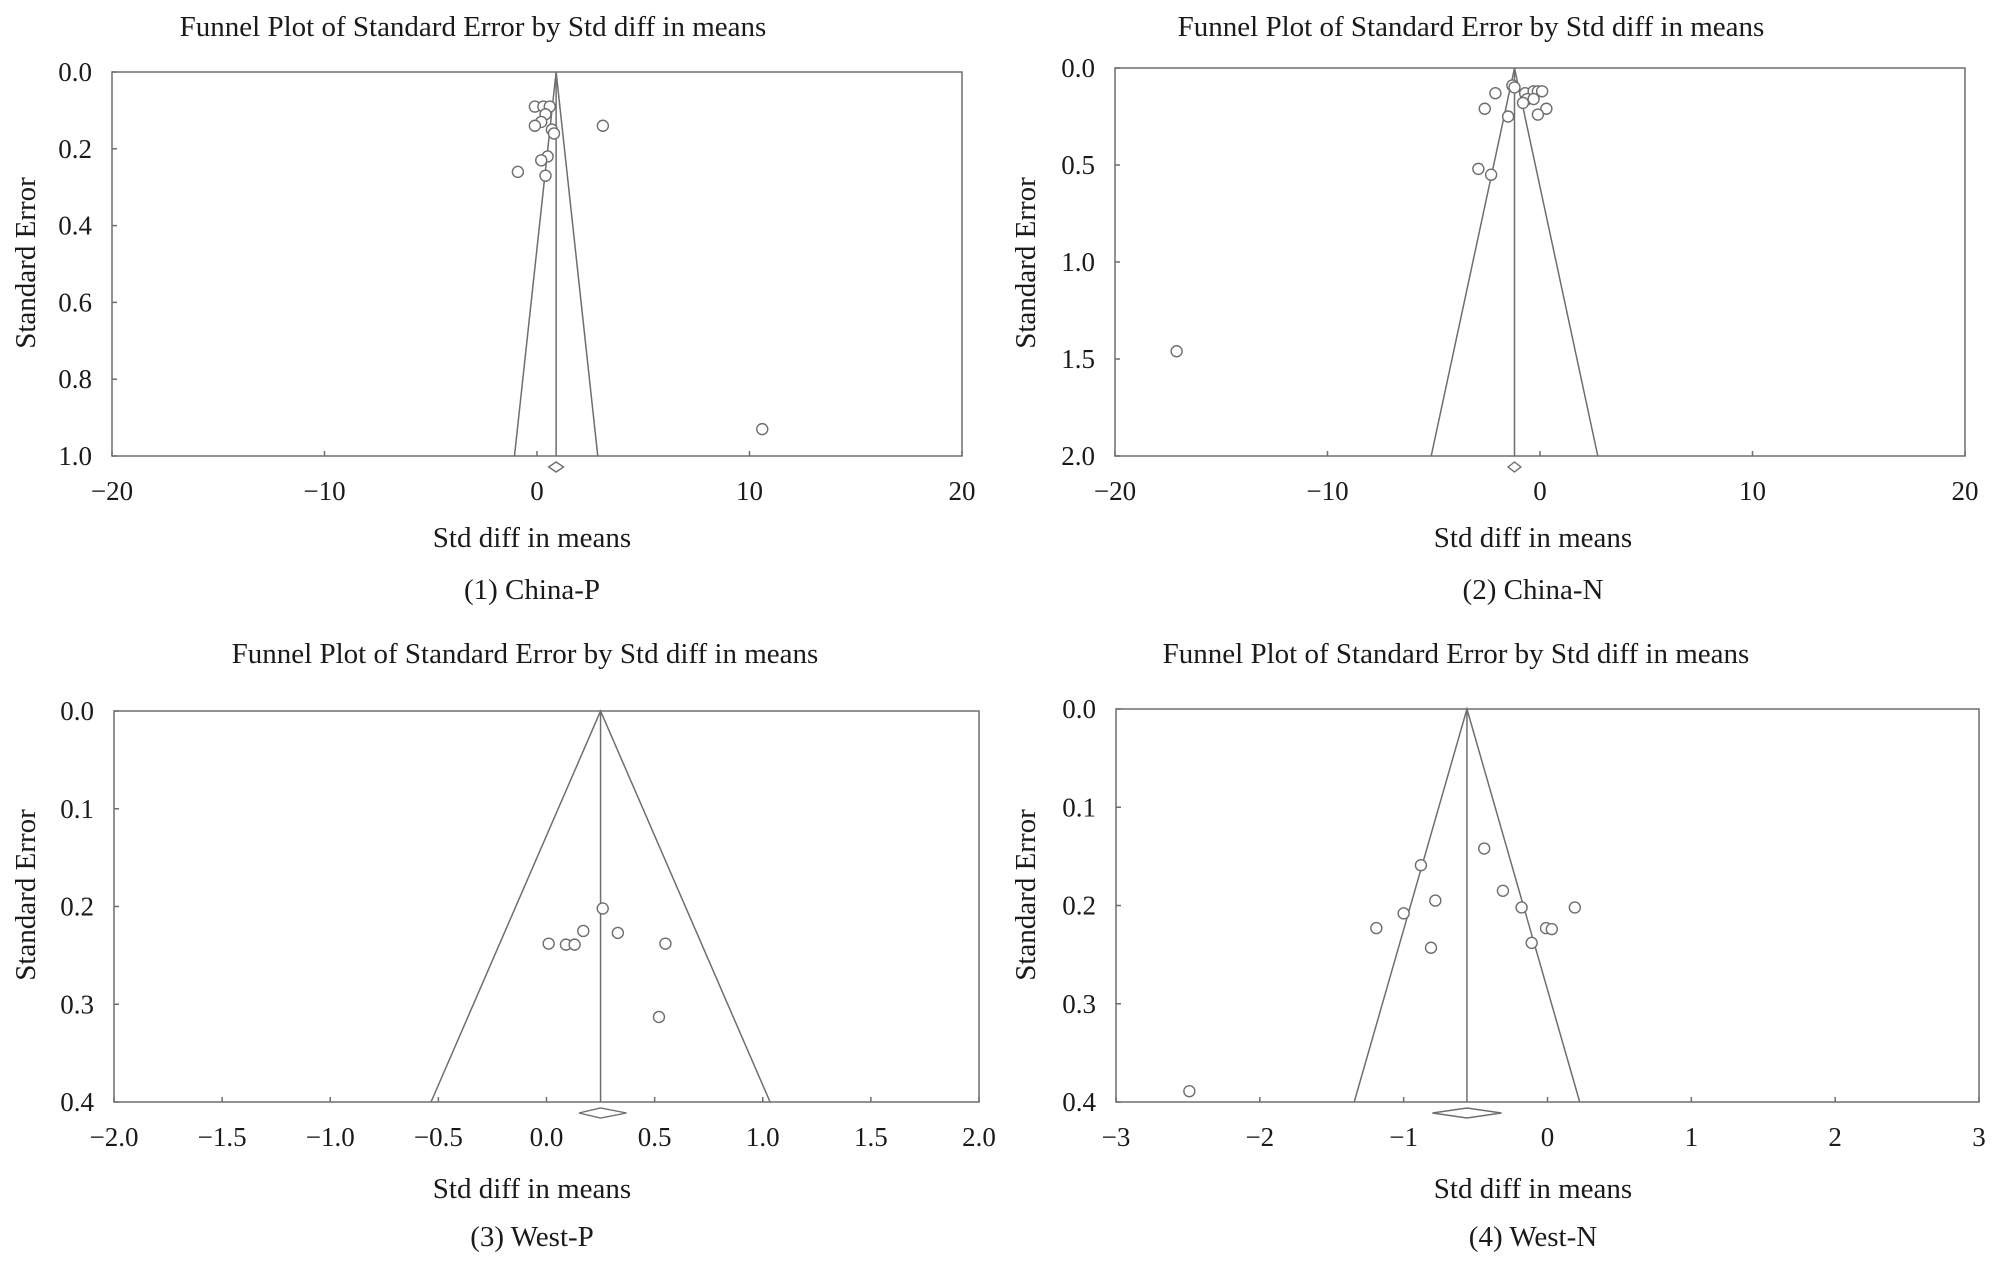 Image resolution: width=2000 pixels, height=1265 pixels. What do you see at coordinates (438, 1137) in the screenshot?
I see `x-tick-label: −0.5` at bounding box center [438, 1137].